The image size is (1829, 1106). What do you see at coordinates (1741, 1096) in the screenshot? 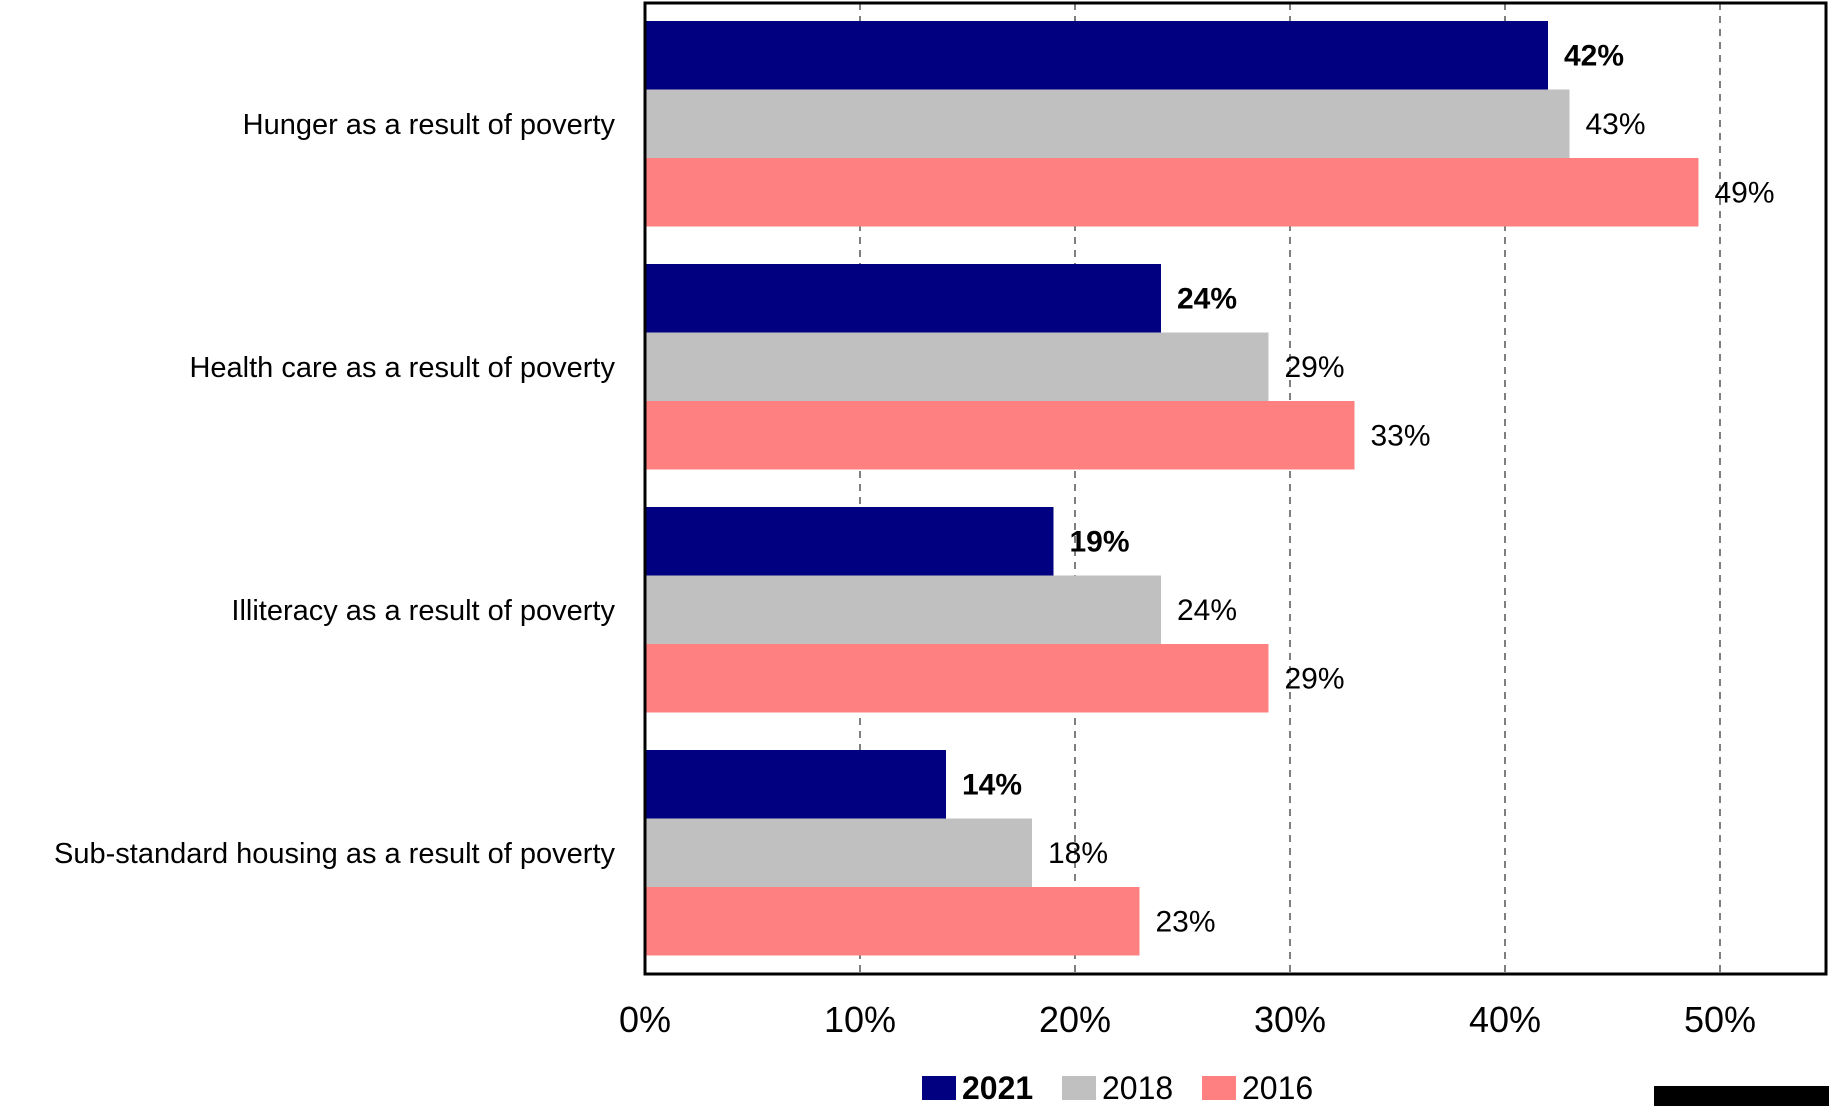
I see `corner-overlay` at bounding box center [1741, 1096].